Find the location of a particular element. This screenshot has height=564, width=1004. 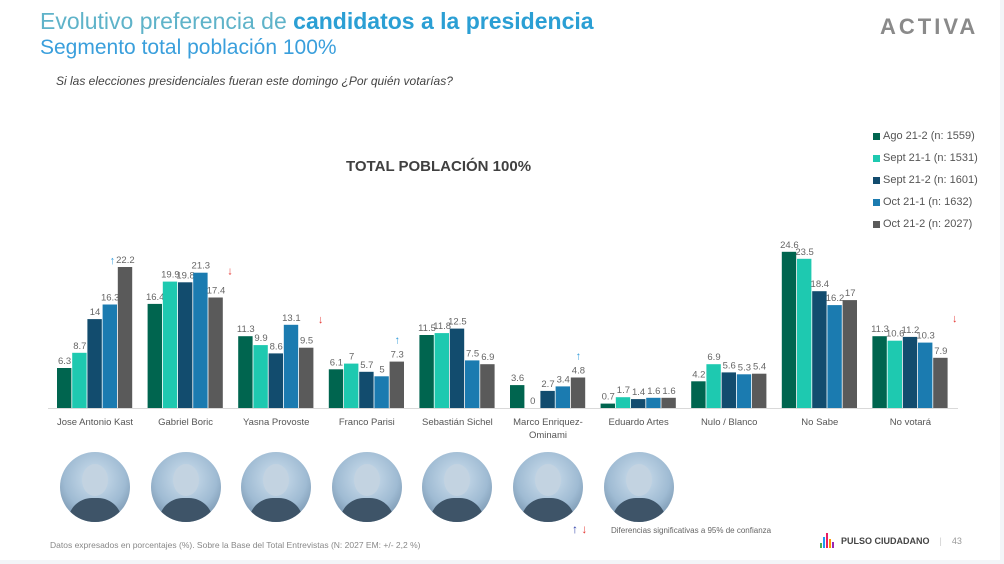

data-label: 9.5 is located at coordinates (306, 341).